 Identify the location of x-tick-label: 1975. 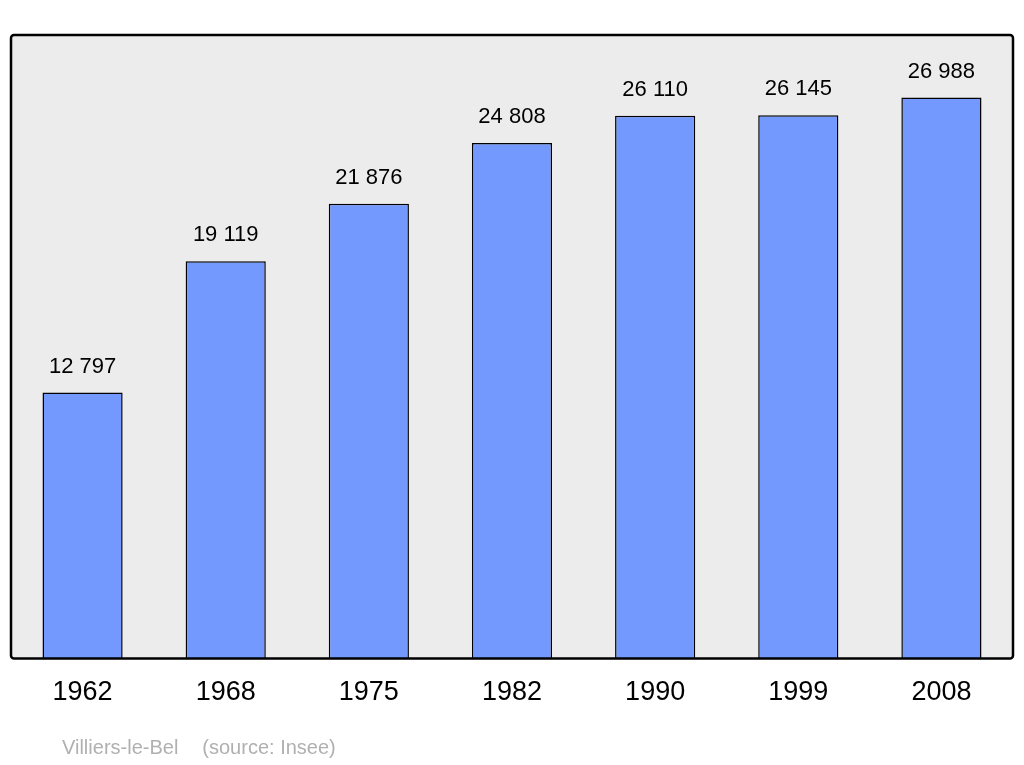
(368, 691).